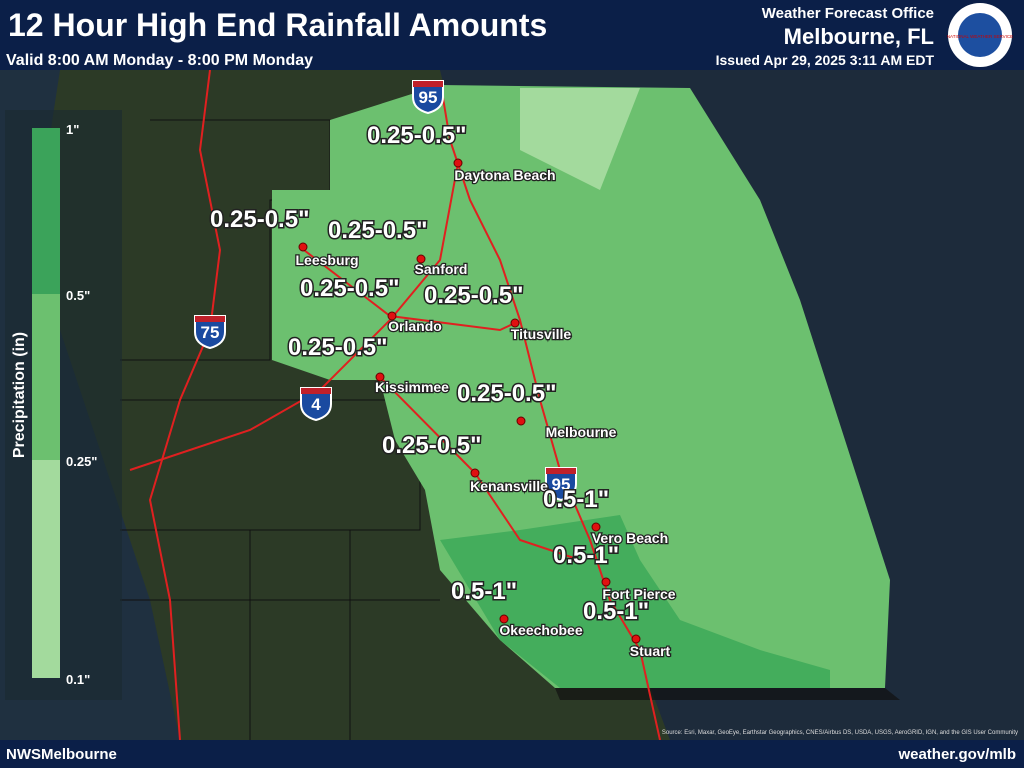 This screenshot has width=1024, height=773. Describe the element at coordinates (415, 326) in the screenshot. I see `city-name: Orlando` at that location.